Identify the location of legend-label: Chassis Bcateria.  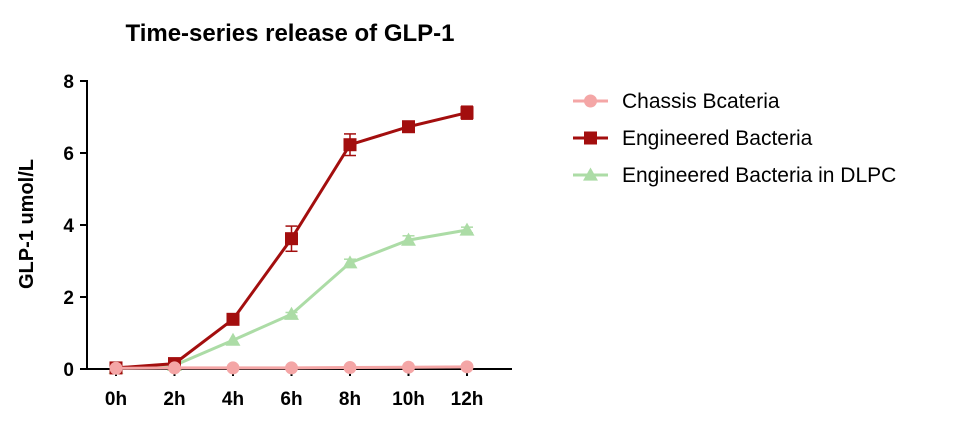
(701, 101).